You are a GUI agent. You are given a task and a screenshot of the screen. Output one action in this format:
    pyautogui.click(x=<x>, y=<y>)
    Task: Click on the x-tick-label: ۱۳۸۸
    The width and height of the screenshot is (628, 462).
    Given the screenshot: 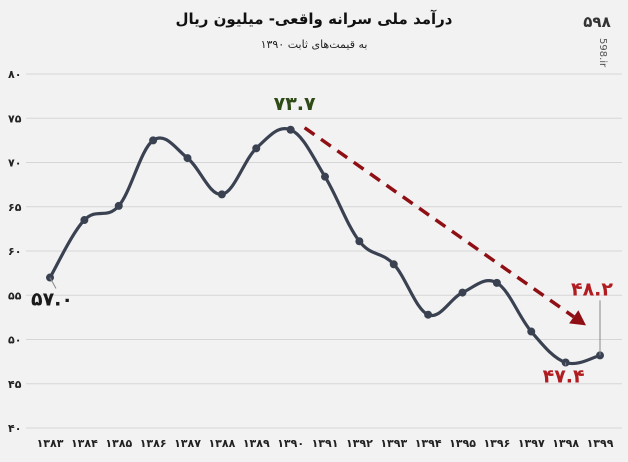 What is the action you would take?
    pyautogui.click(x=221, y=443)
    